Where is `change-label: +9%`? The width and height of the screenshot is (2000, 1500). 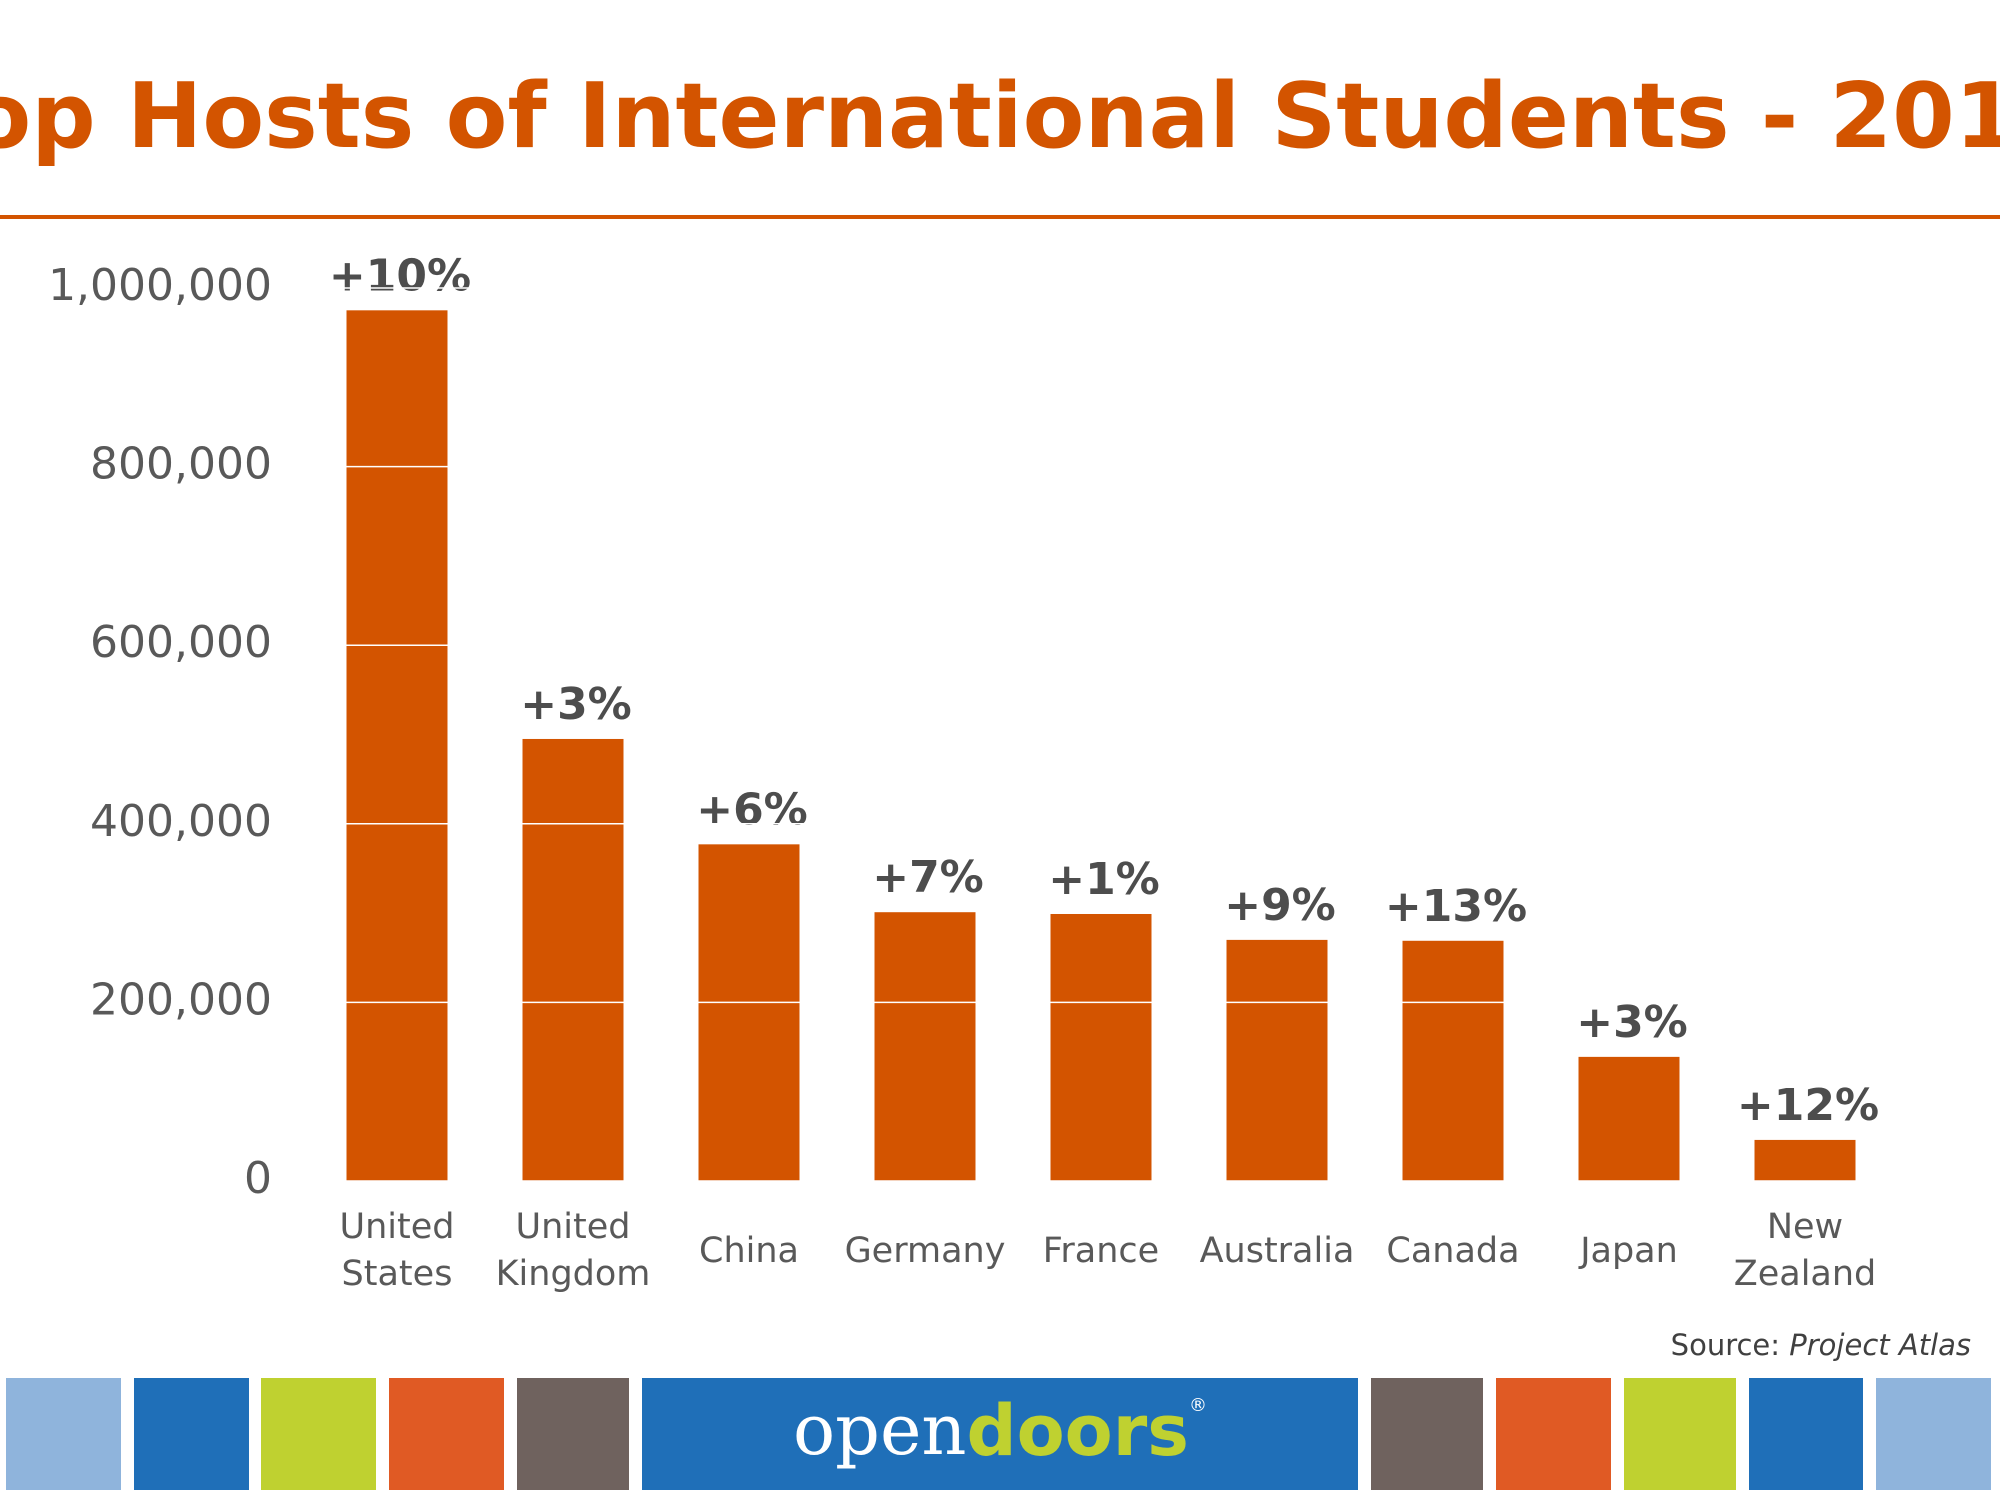
change-label: +9% is located at coordinates (1280, 905).